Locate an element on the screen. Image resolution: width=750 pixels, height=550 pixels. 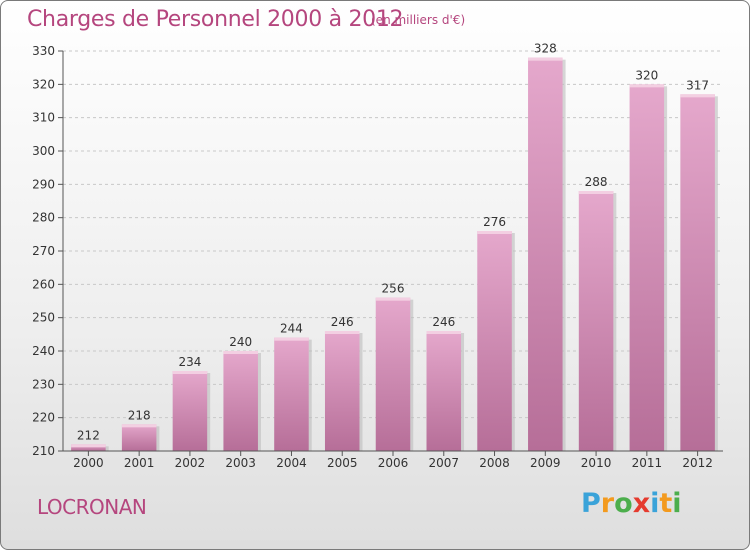
y-tick-label: 280 is located at coordinates (43, 218).